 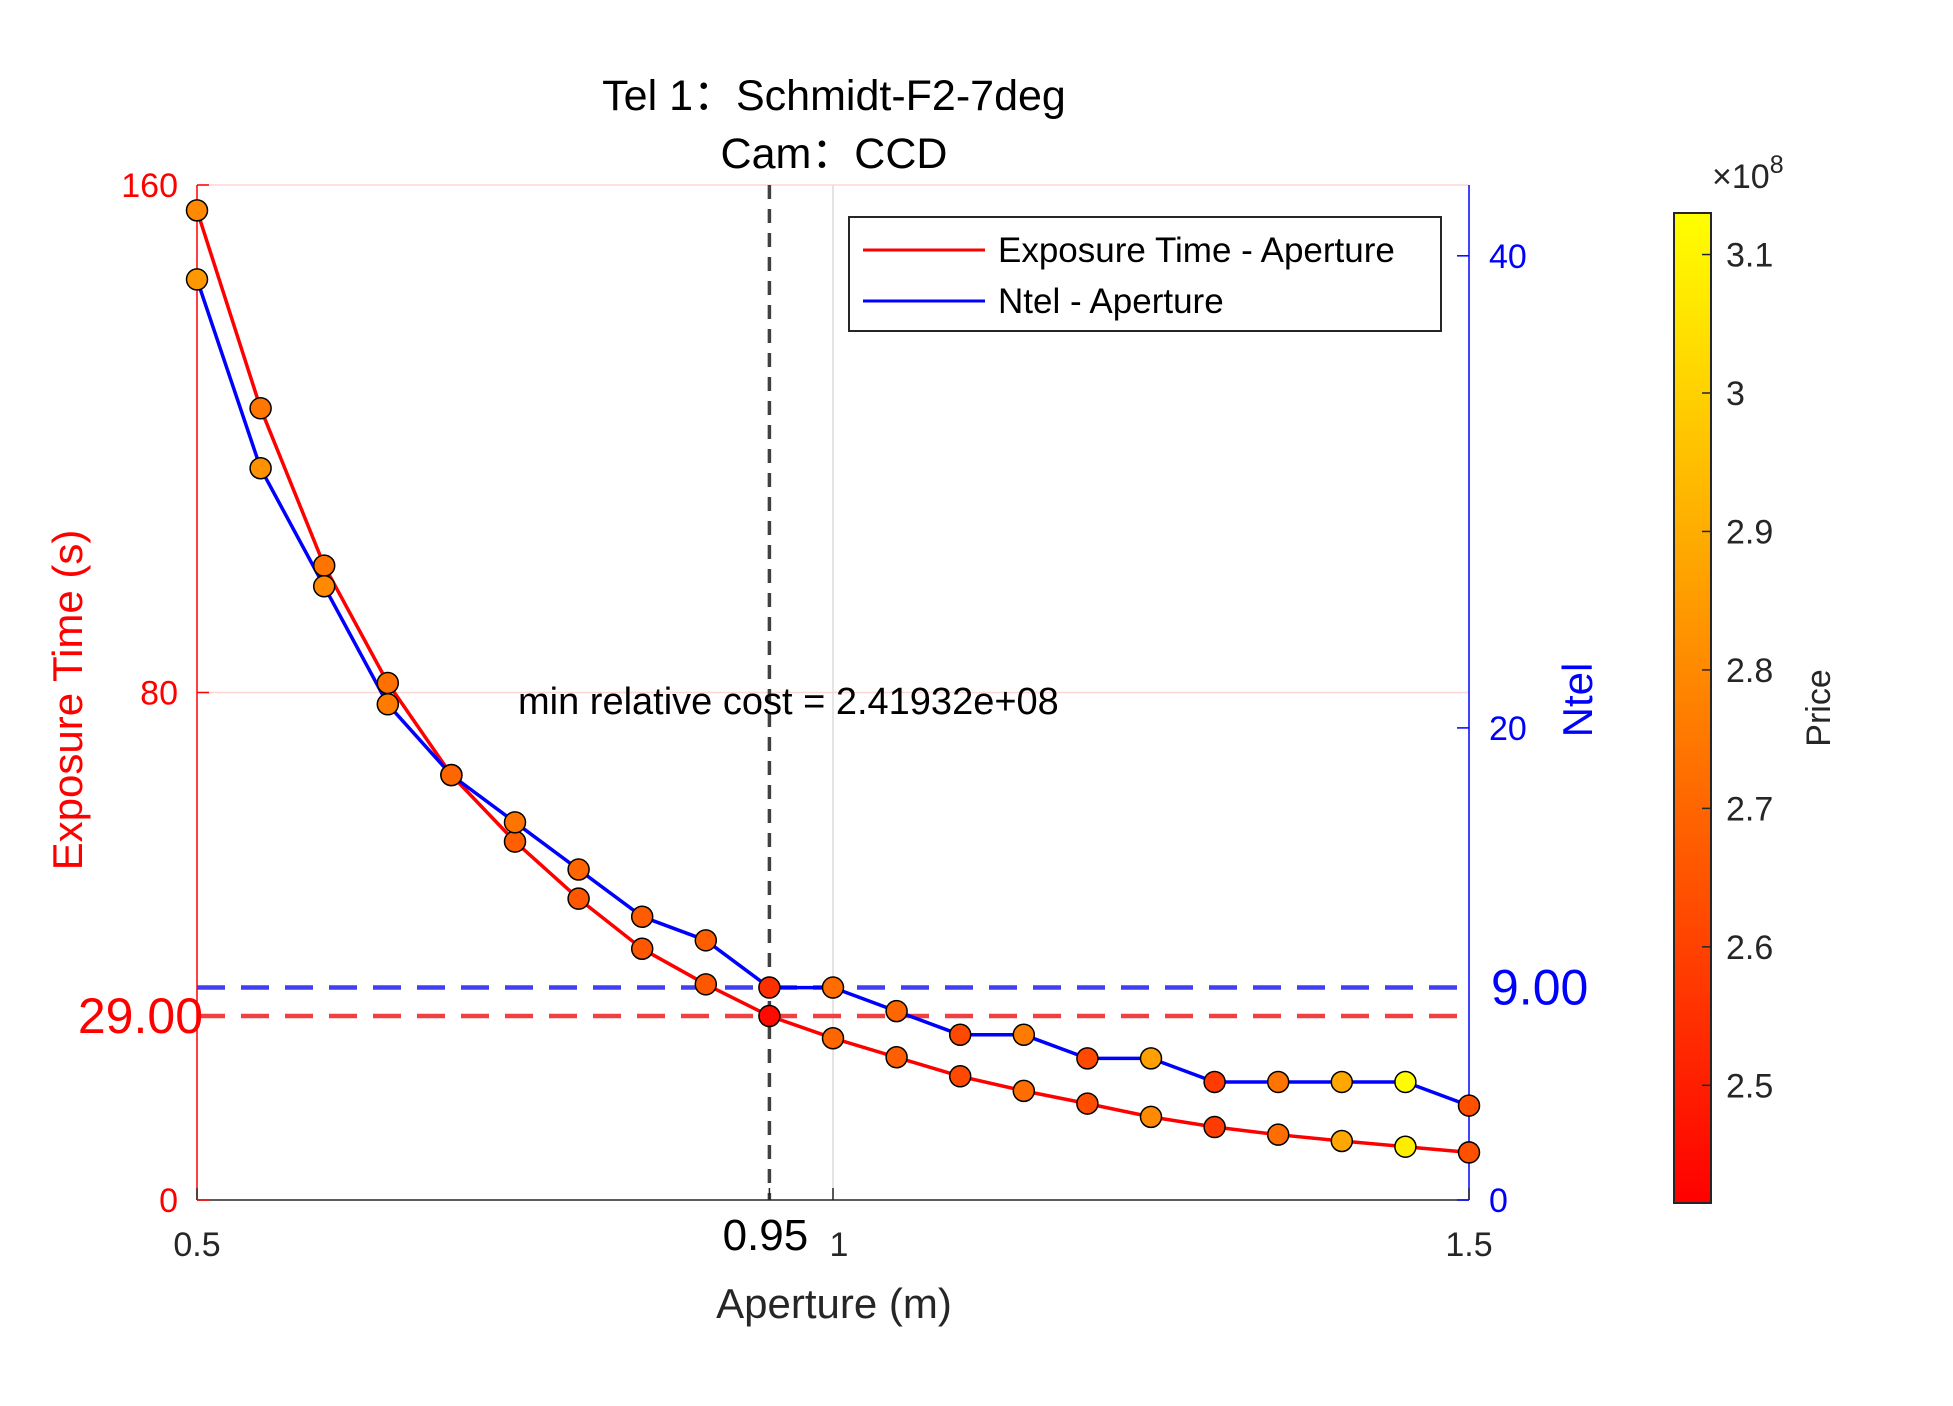 What do you see at coordinates (1735, 394) in the screenshot?
I see `colorbar-tick-label-5: 3` at bounding box center [1735, 394].